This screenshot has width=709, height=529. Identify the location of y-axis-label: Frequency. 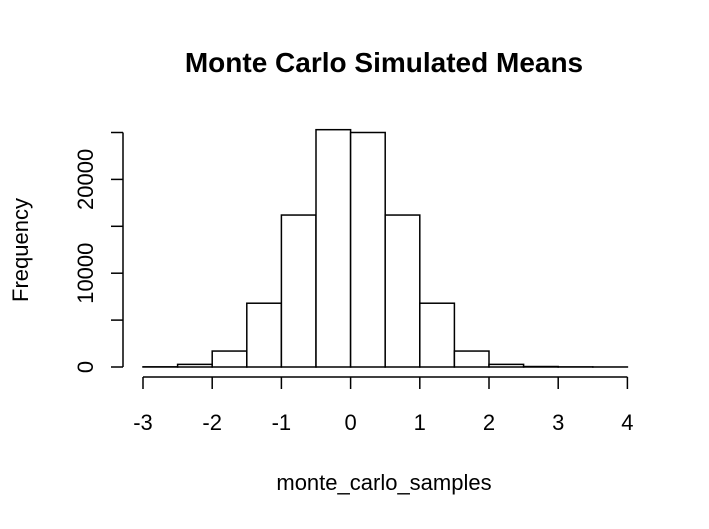
(20, 250).